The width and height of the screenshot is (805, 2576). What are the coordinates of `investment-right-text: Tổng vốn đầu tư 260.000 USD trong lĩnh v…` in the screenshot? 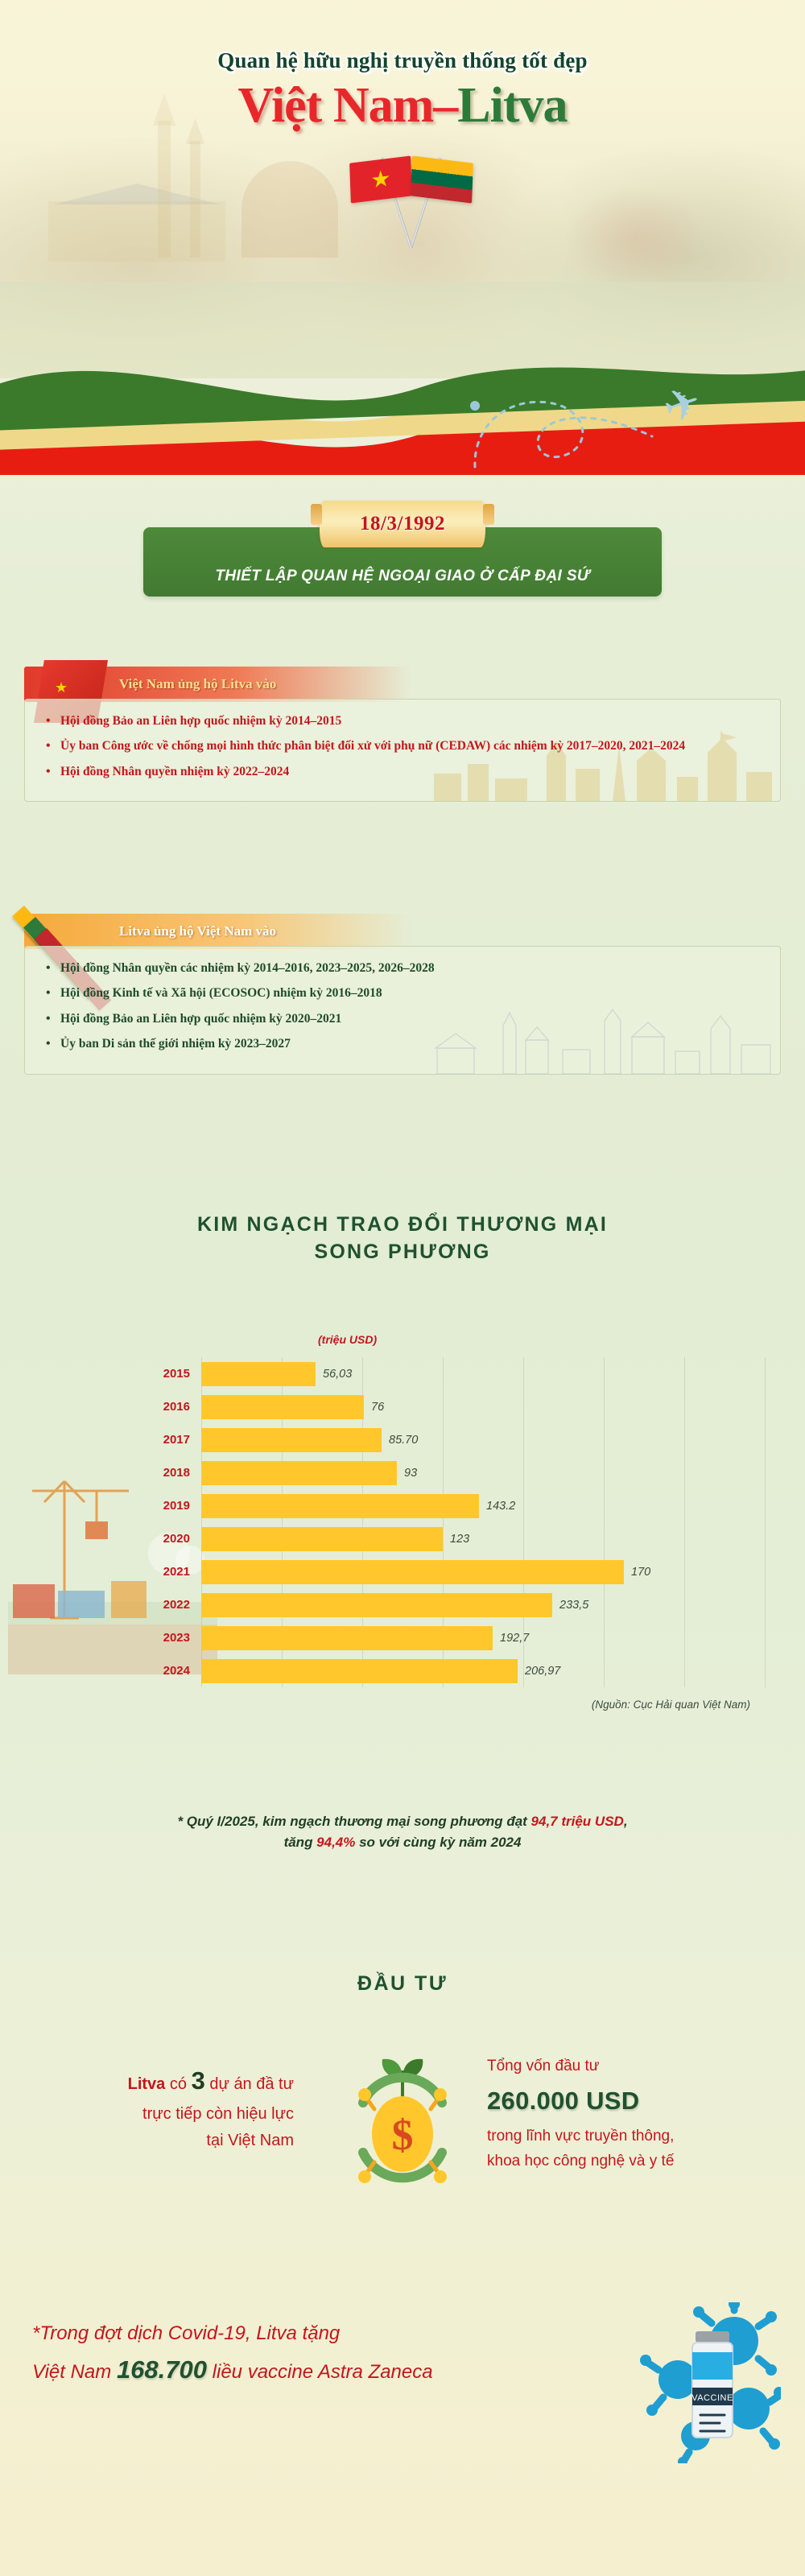 It's located at (632, 2114).